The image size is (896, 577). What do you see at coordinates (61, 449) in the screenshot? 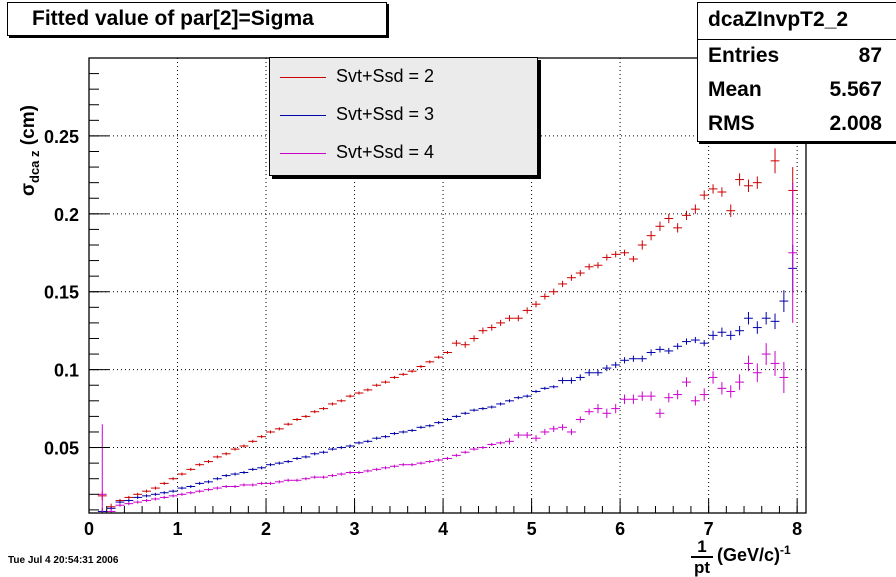
I see `y-tick-label: 0.05` at bounding box center [61, 449].